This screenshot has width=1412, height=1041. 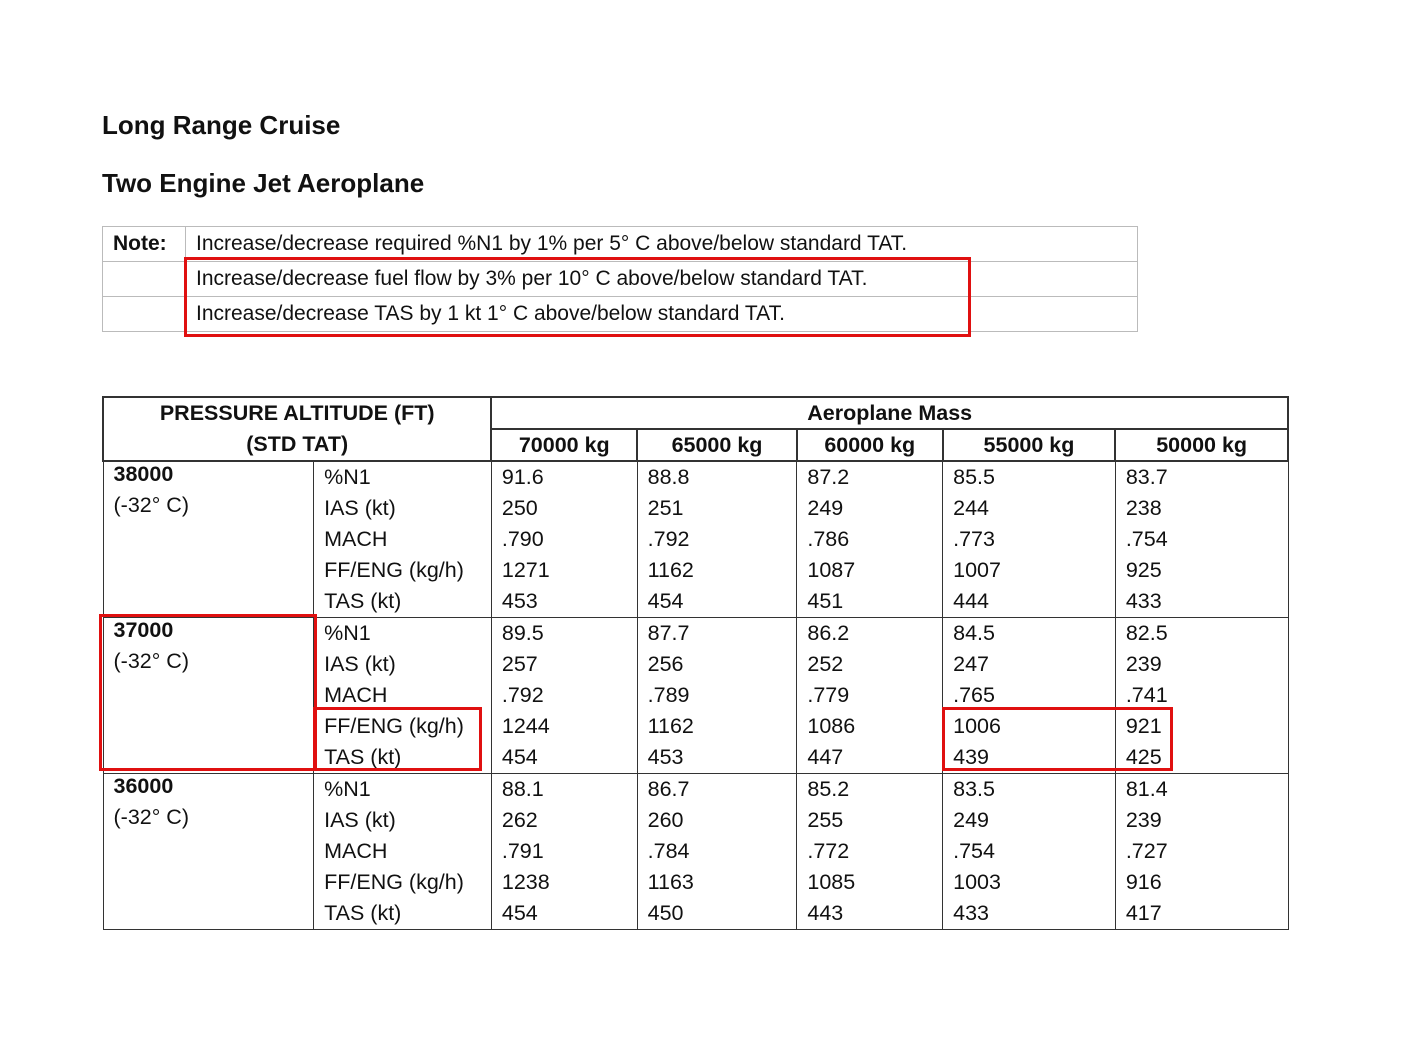 I want to click on value-cell: .741, so click(x=1201, y=695).